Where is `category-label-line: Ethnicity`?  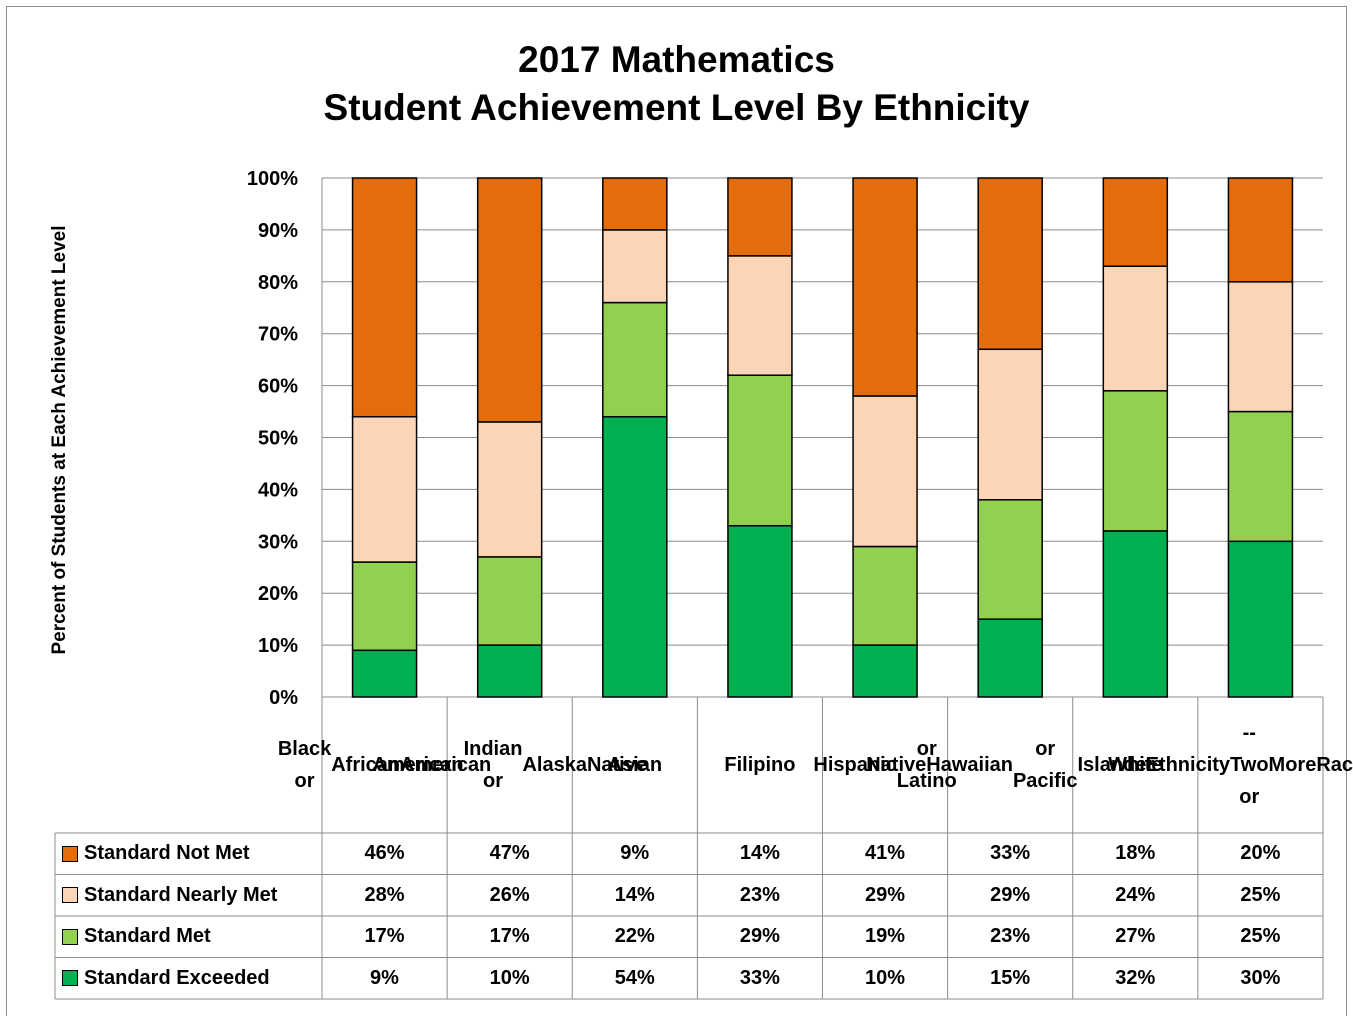
category-label-line: Ethnicity is located at coordinates (1188, 765).